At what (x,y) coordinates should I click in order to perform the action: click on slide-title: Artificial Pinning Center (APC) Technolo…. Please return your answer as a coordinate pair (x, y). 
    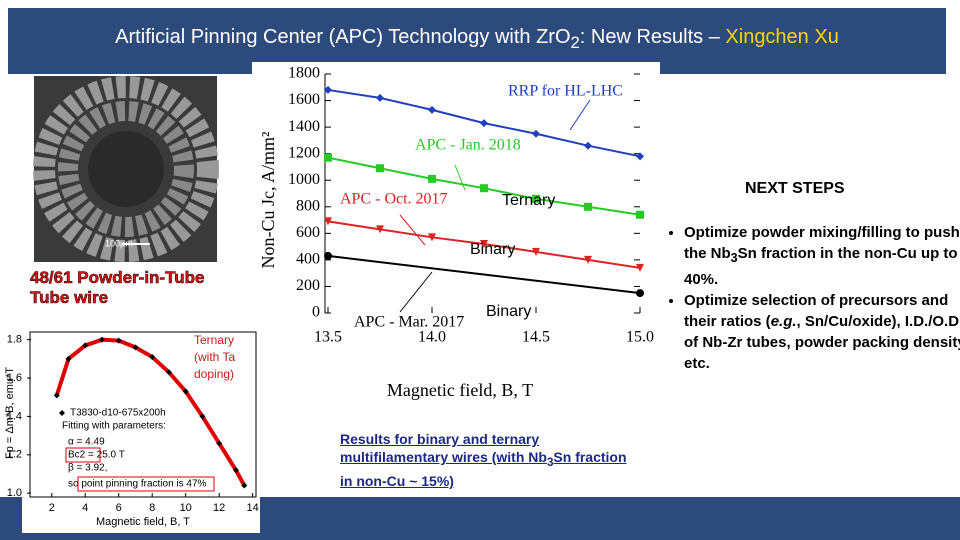
    Looking at the image, I should click on (477, 39).